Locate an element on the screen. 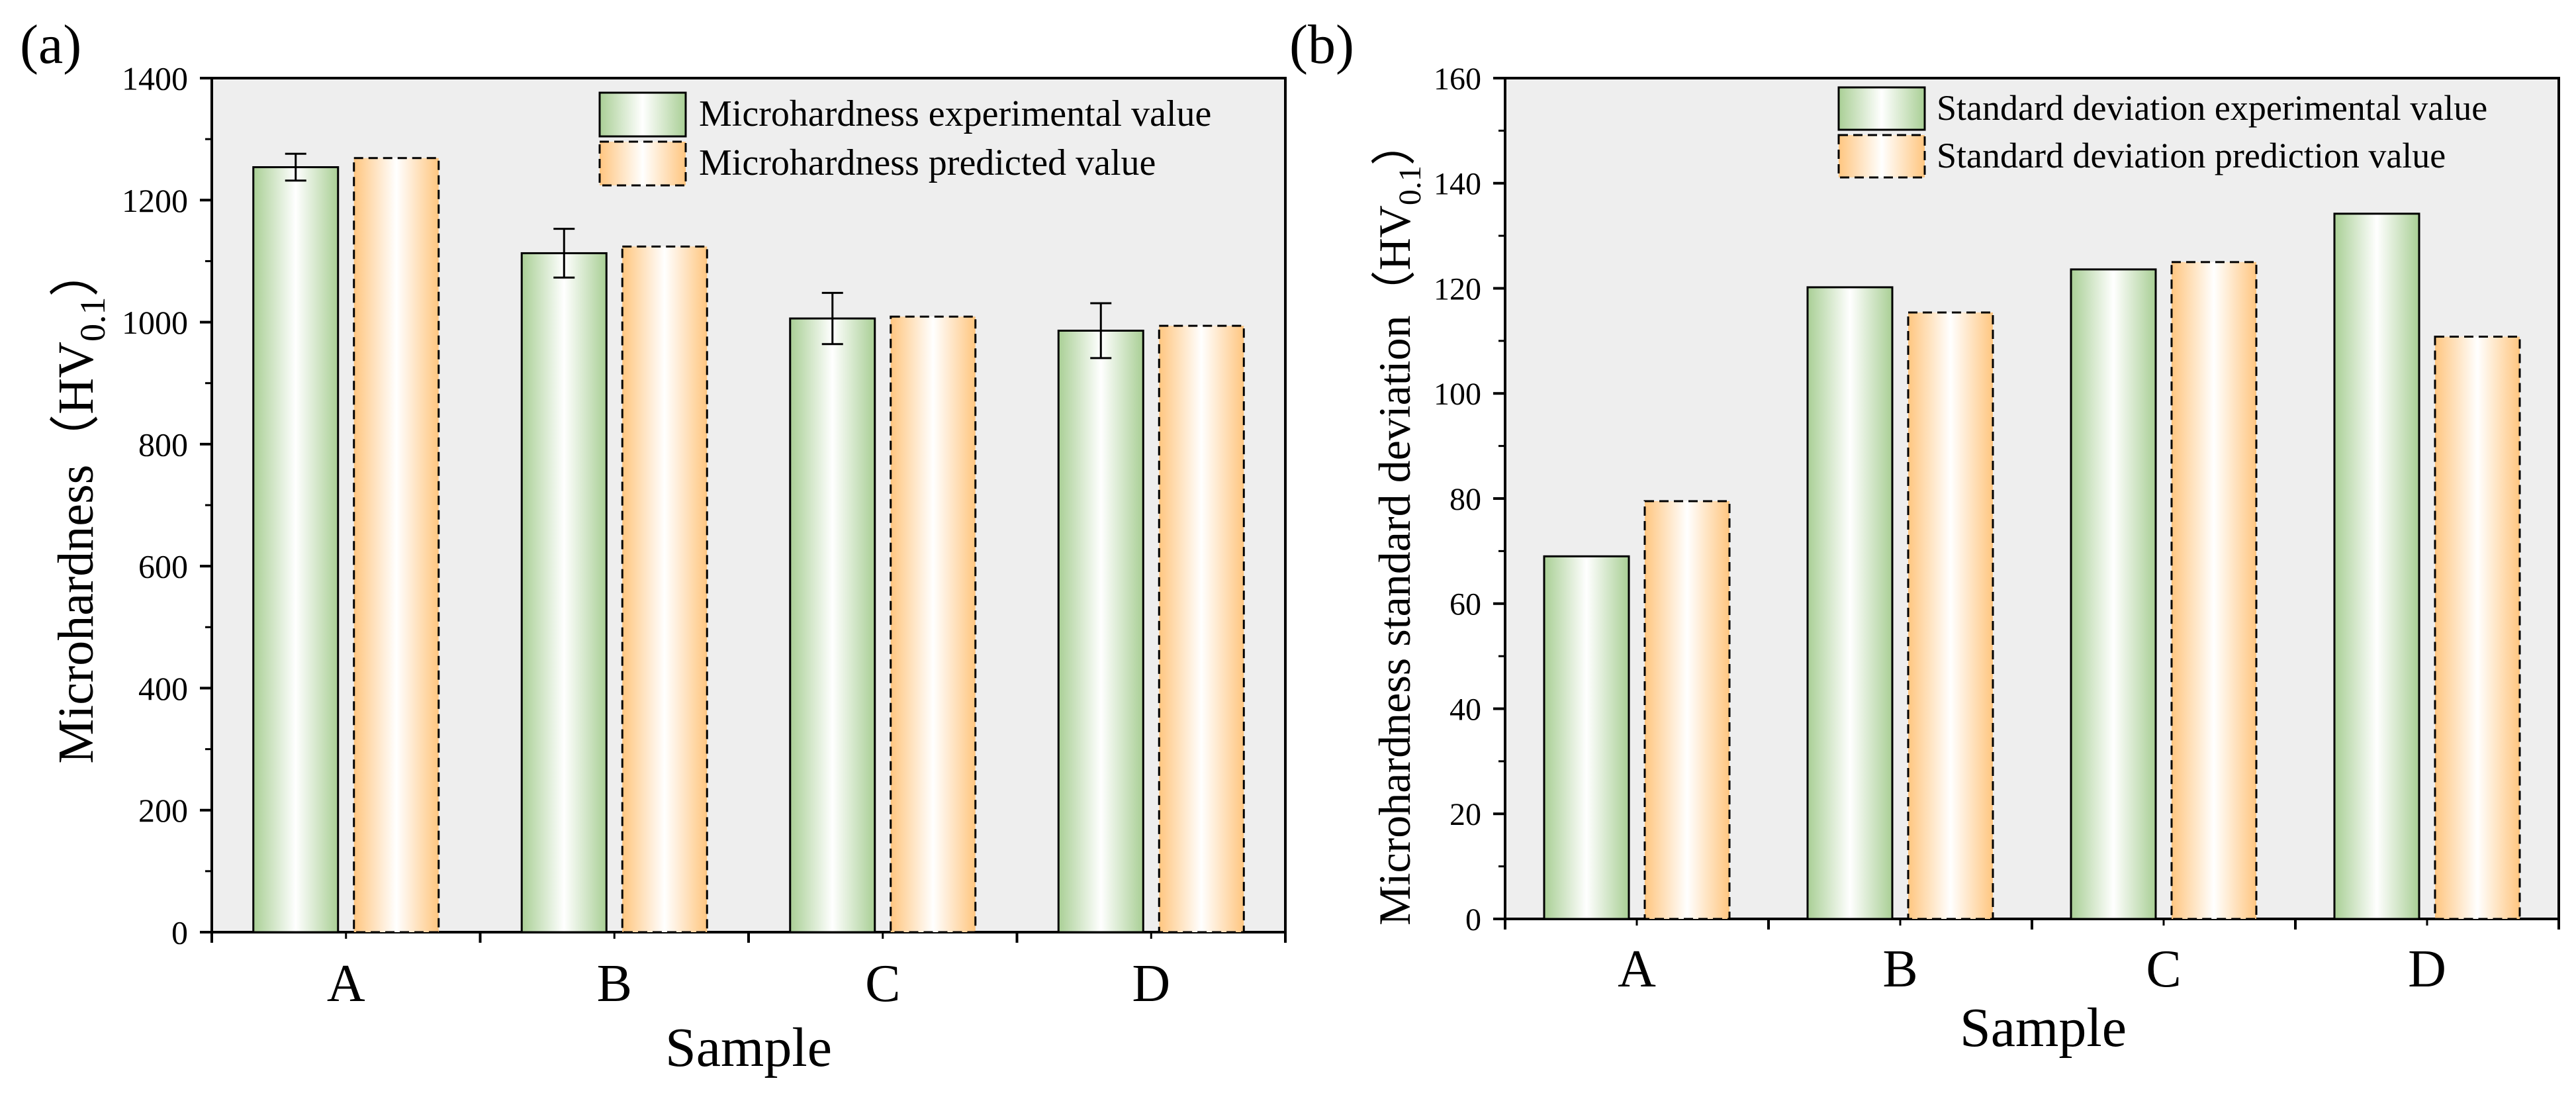  y-ticks-b: 0 20 40 60 80 100 120 140 160 is located at coordinates (1469, 499).